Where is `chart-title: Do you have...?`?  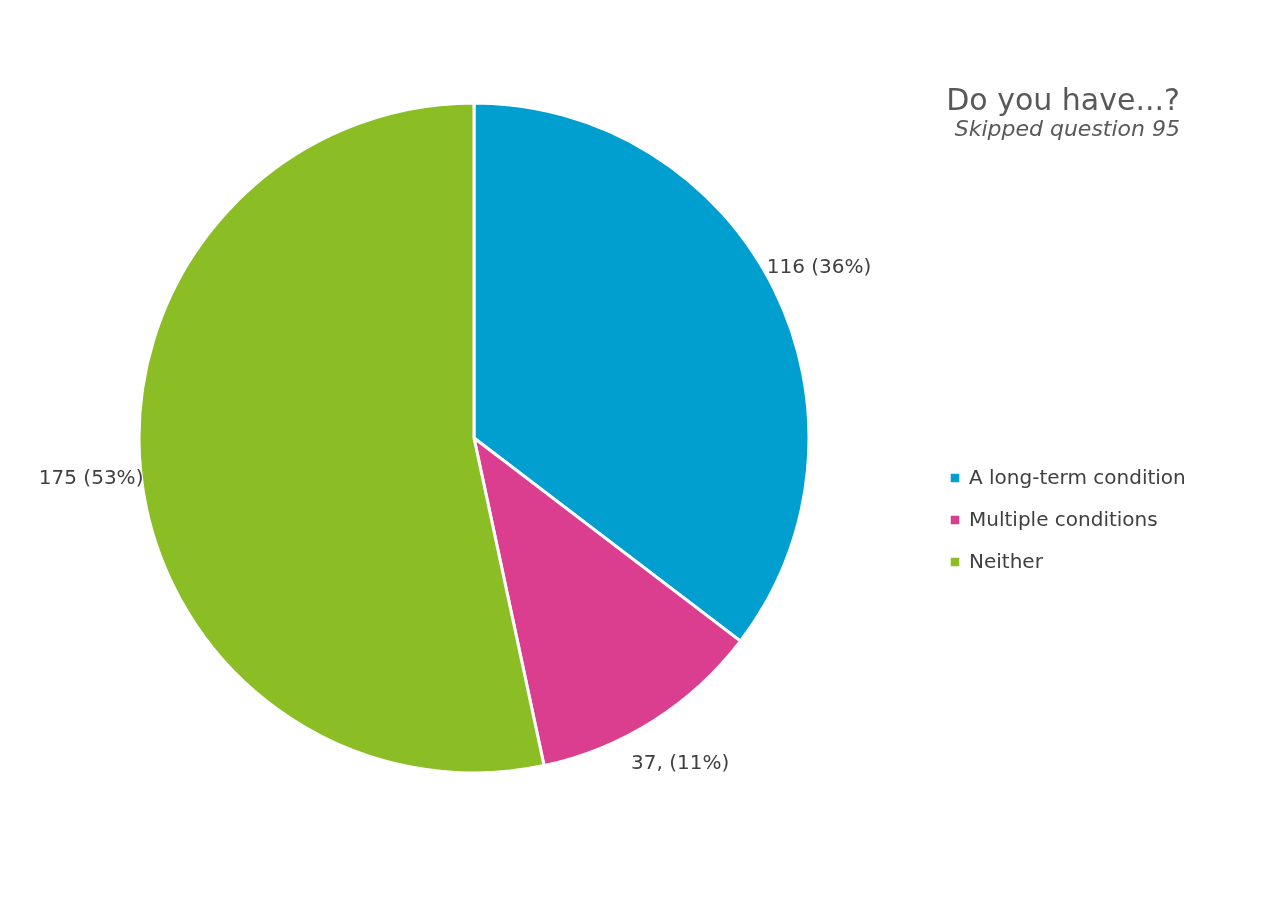 chart-title: Do you have...? is located at coordinates (1063, 99).